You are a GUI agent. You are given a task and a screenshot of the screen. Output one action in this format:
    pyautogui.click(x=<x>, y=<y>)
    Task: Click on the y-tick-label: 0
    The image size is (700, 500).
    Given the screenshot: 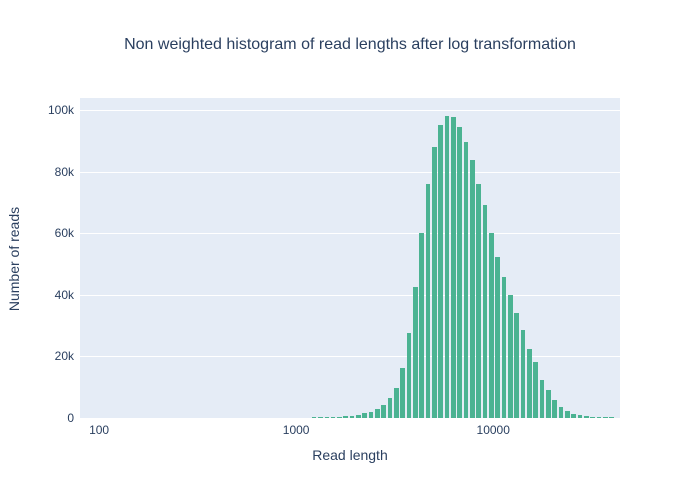 What is the action you would take?
    pyautogui.click(x=70, y=418)
    